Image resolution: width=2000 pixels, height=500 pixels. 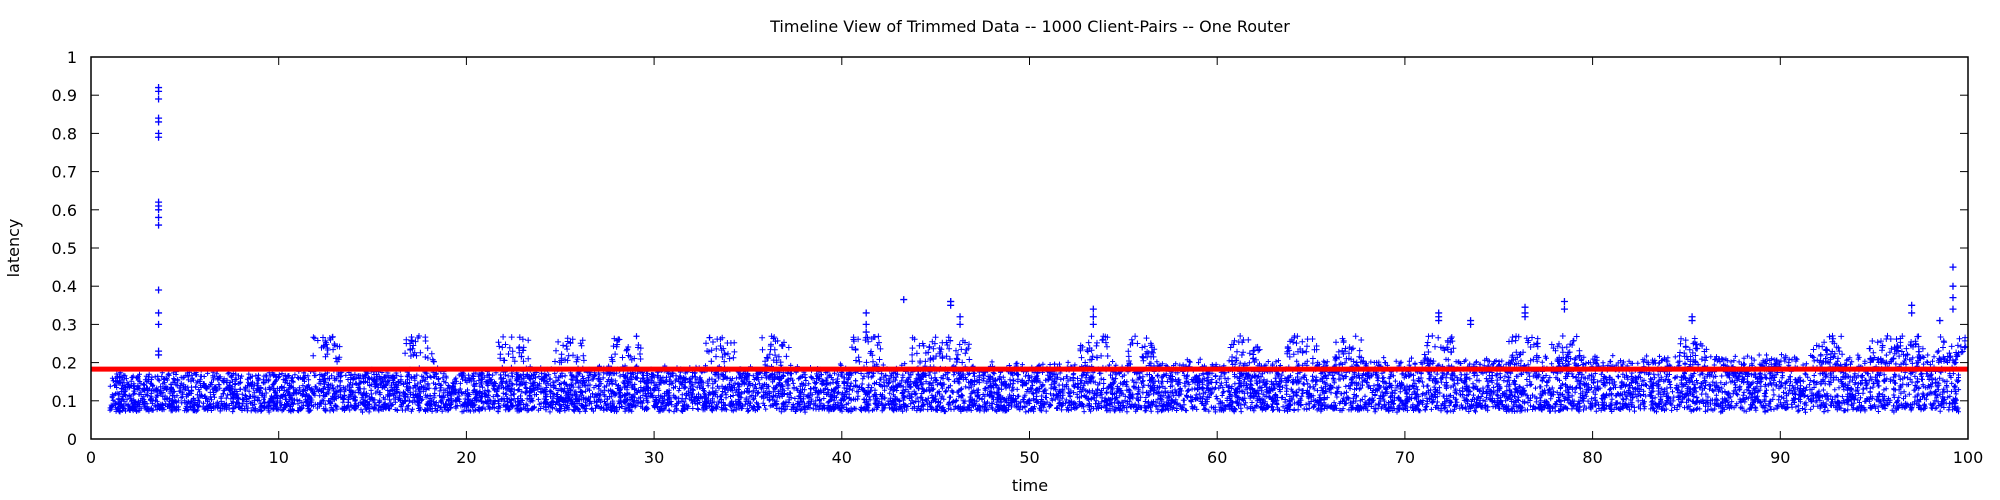 What do you see at coordinates (64, 401) in the screenshot?
I see `y-tick-label: 0.1` at bounding box center [64, 401].